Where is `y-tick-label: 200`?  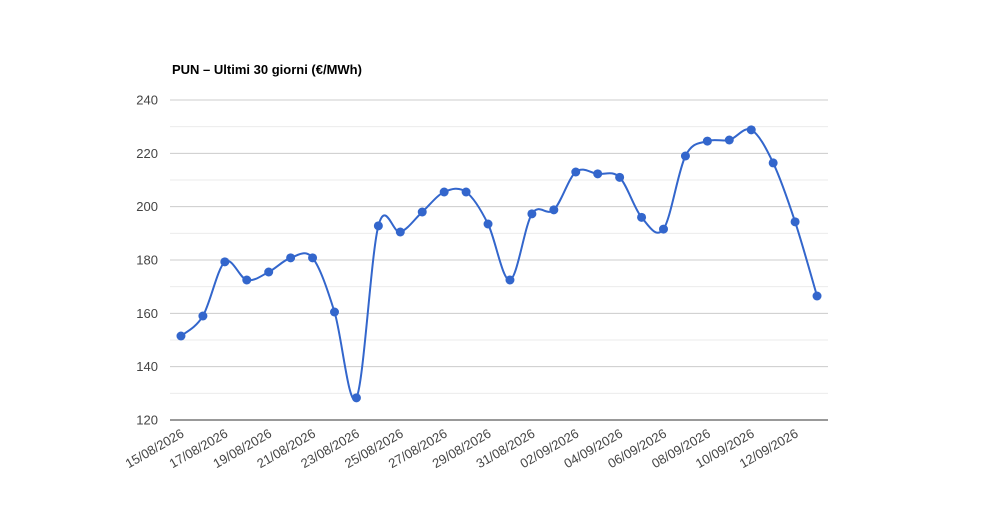
y-tick-label: 200 is located at coordinates (147, 206).